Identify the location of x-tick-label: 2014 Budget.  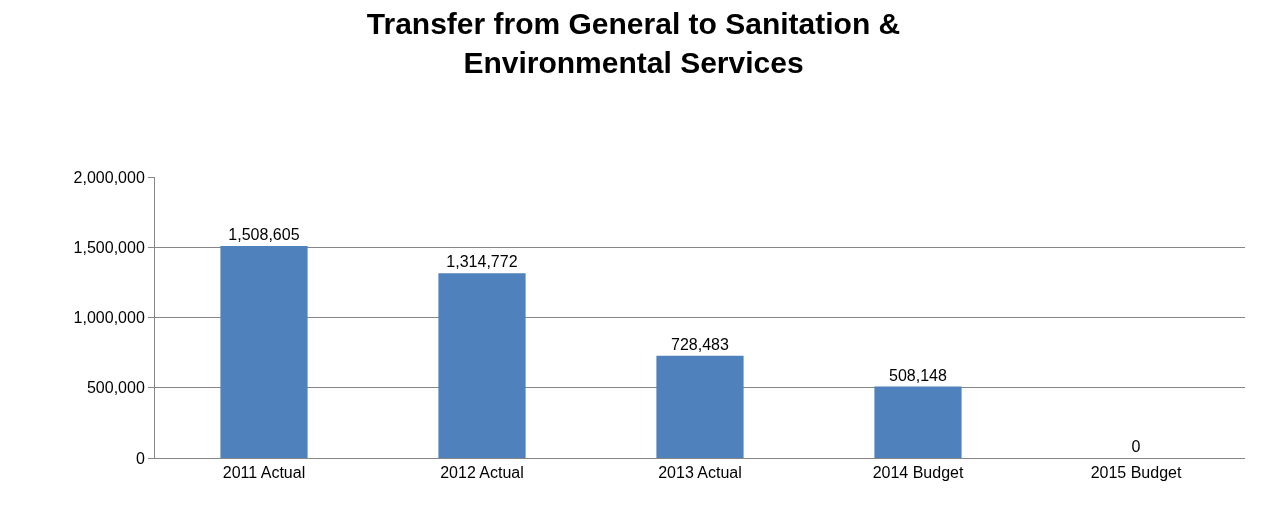
(918, 473).